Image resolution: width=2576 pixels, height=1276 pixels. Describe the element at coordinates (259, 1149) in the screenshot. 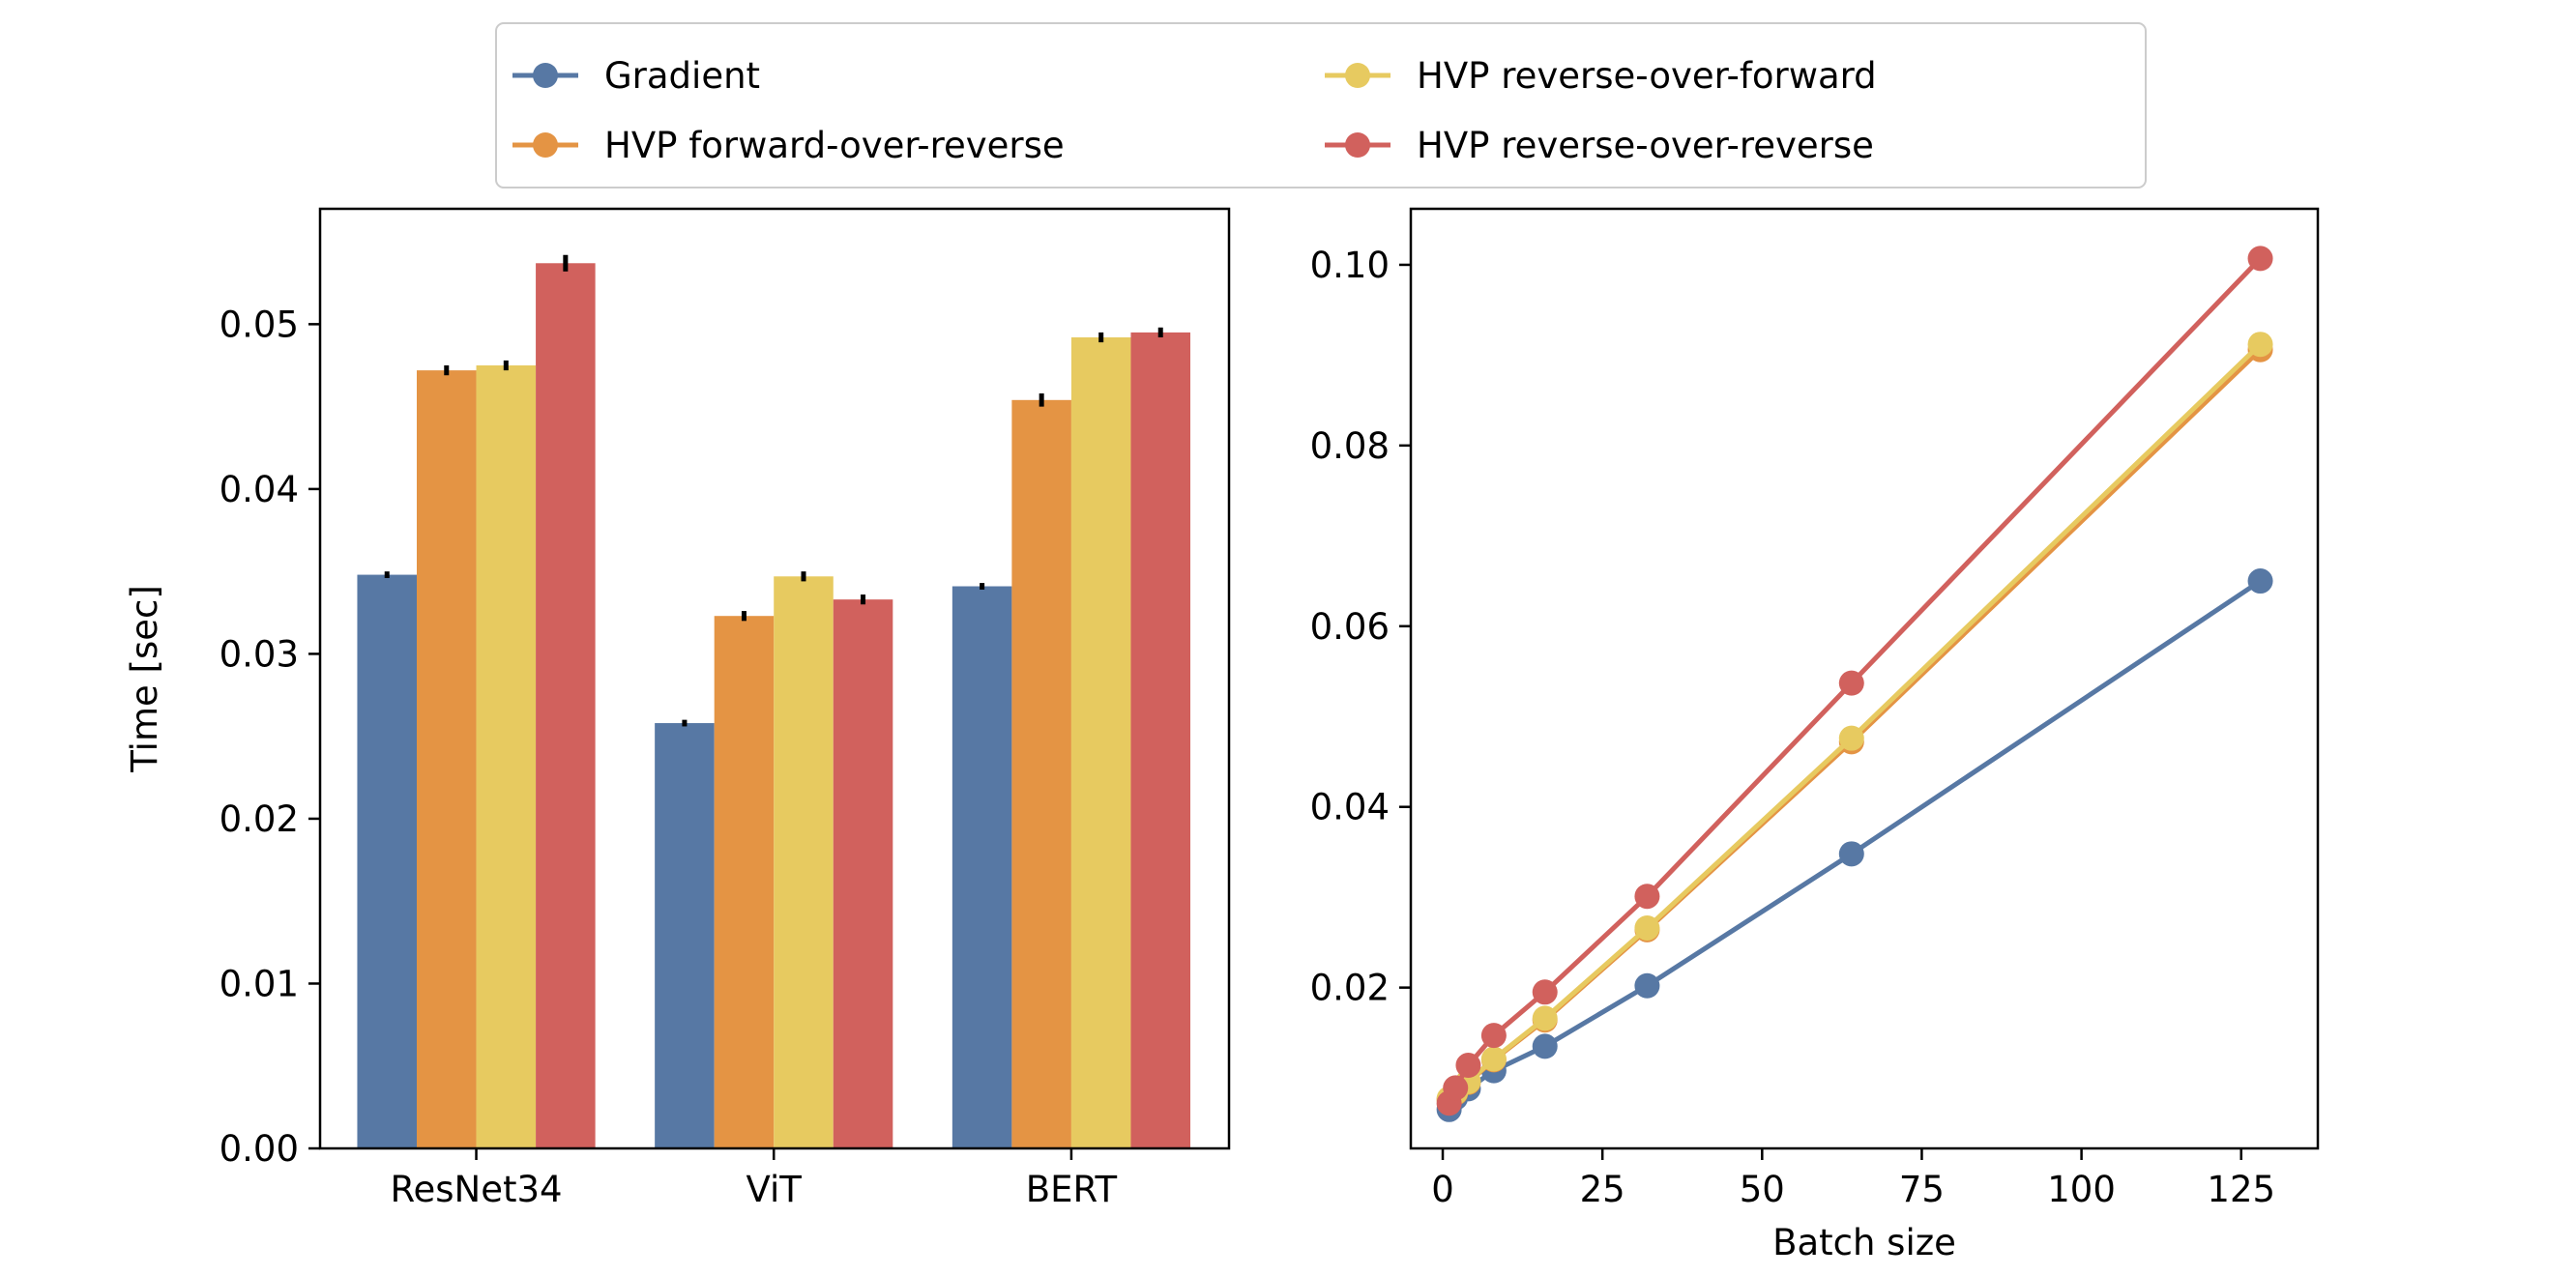

I see `y-tick-label: 0.00` at that location.